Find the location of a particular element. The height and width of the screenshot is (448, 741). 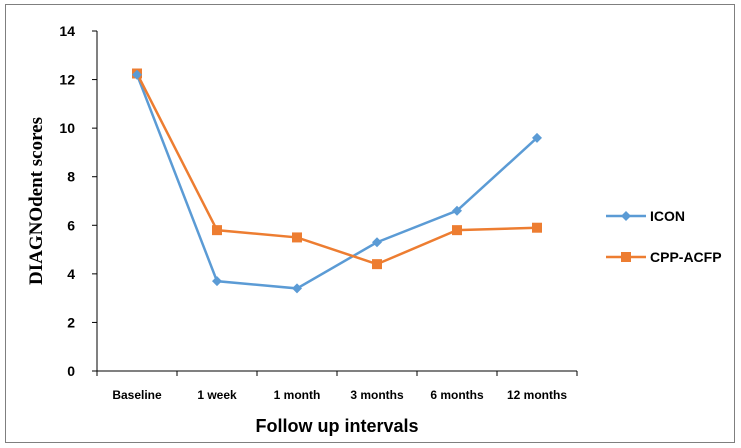

x-tick-label: 12 months is located at coordinates (537, 395).